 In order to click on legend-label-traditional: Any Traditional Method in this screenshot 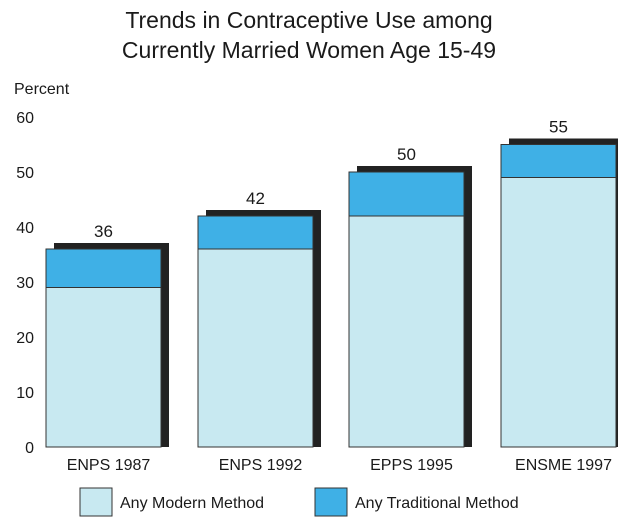, I will do `click(437, 503)`.